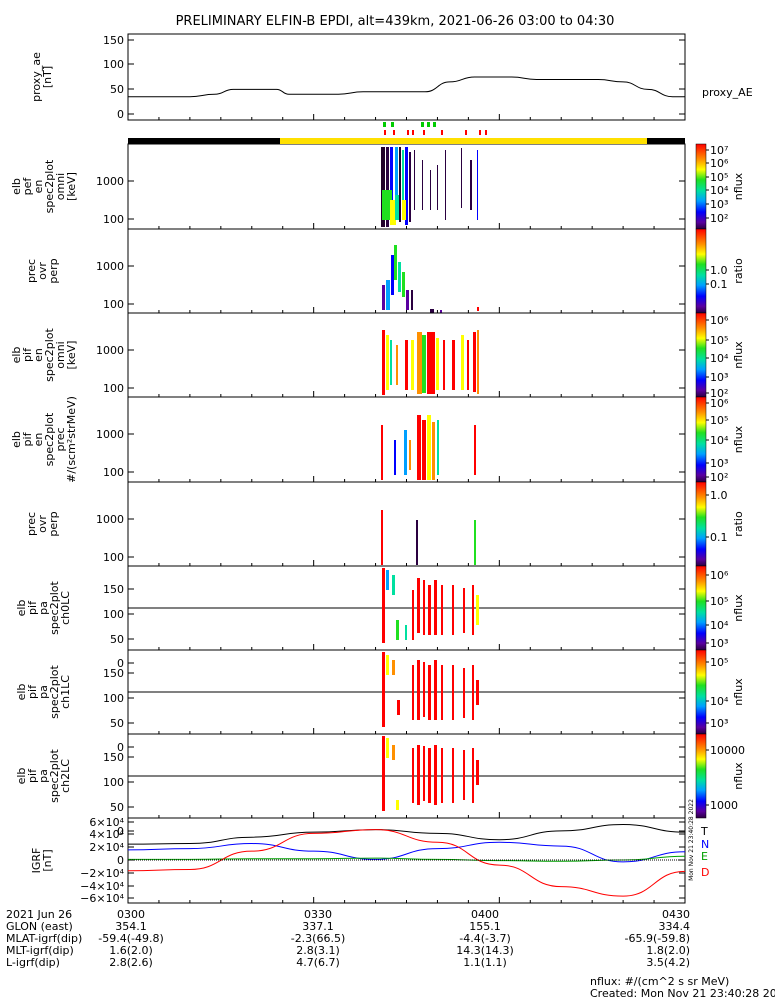 The width and height of the screenshot is (775, 1000). Describe the element at coordinates (406, 858) in the screenshot. I see `series-E` at that location.